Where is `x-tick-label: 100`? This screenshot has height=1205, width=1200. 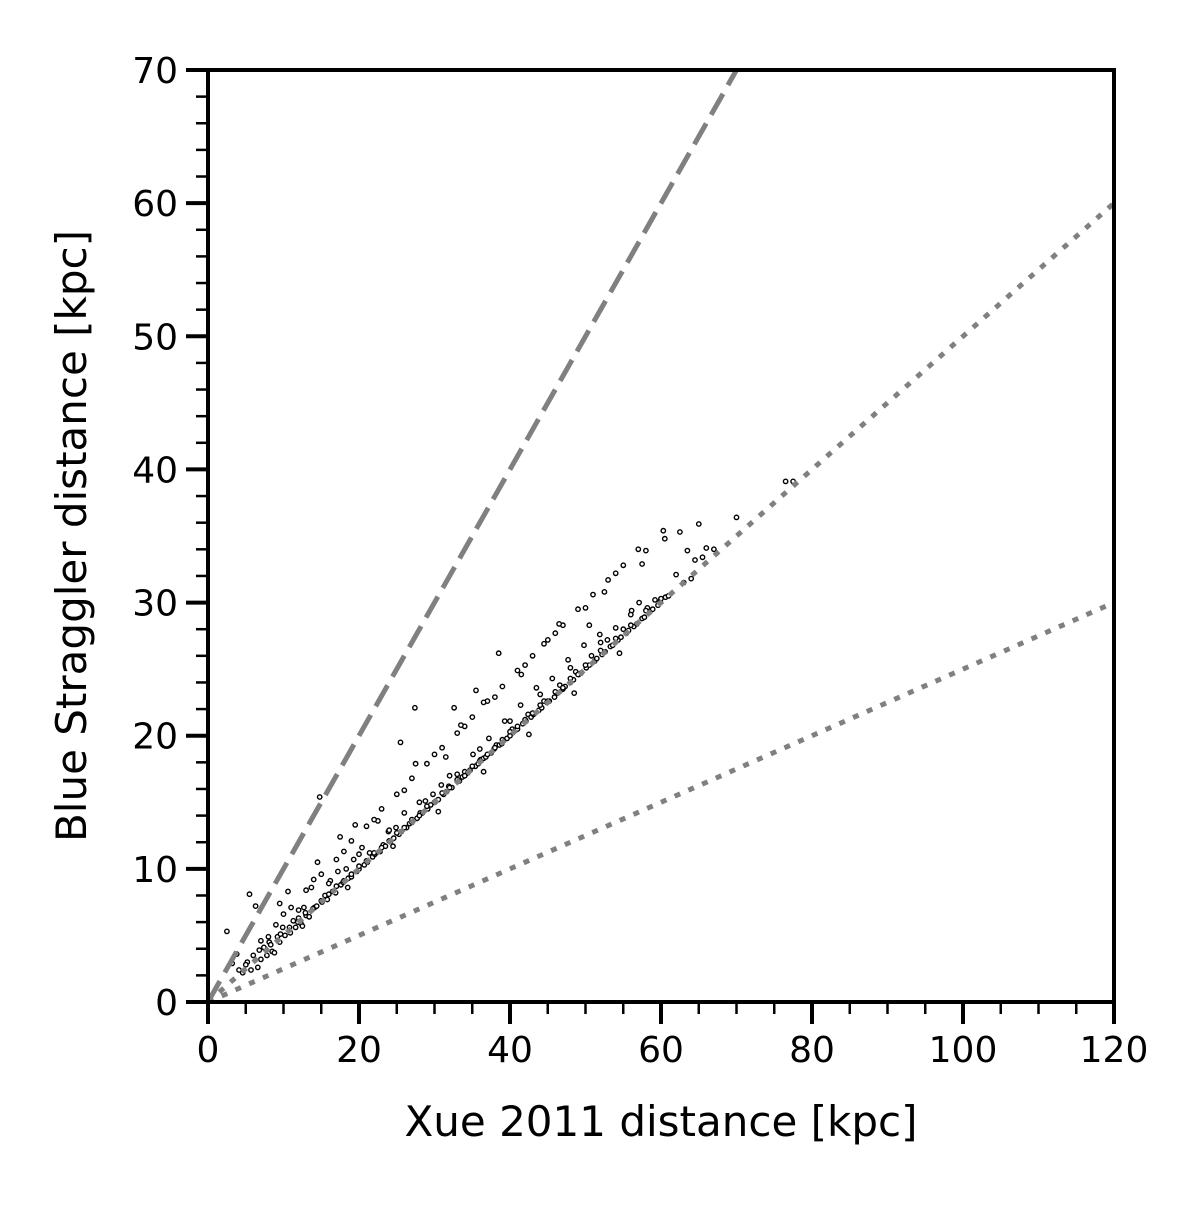
x-tick-label: 100 is located at coordinates (963, 1050).